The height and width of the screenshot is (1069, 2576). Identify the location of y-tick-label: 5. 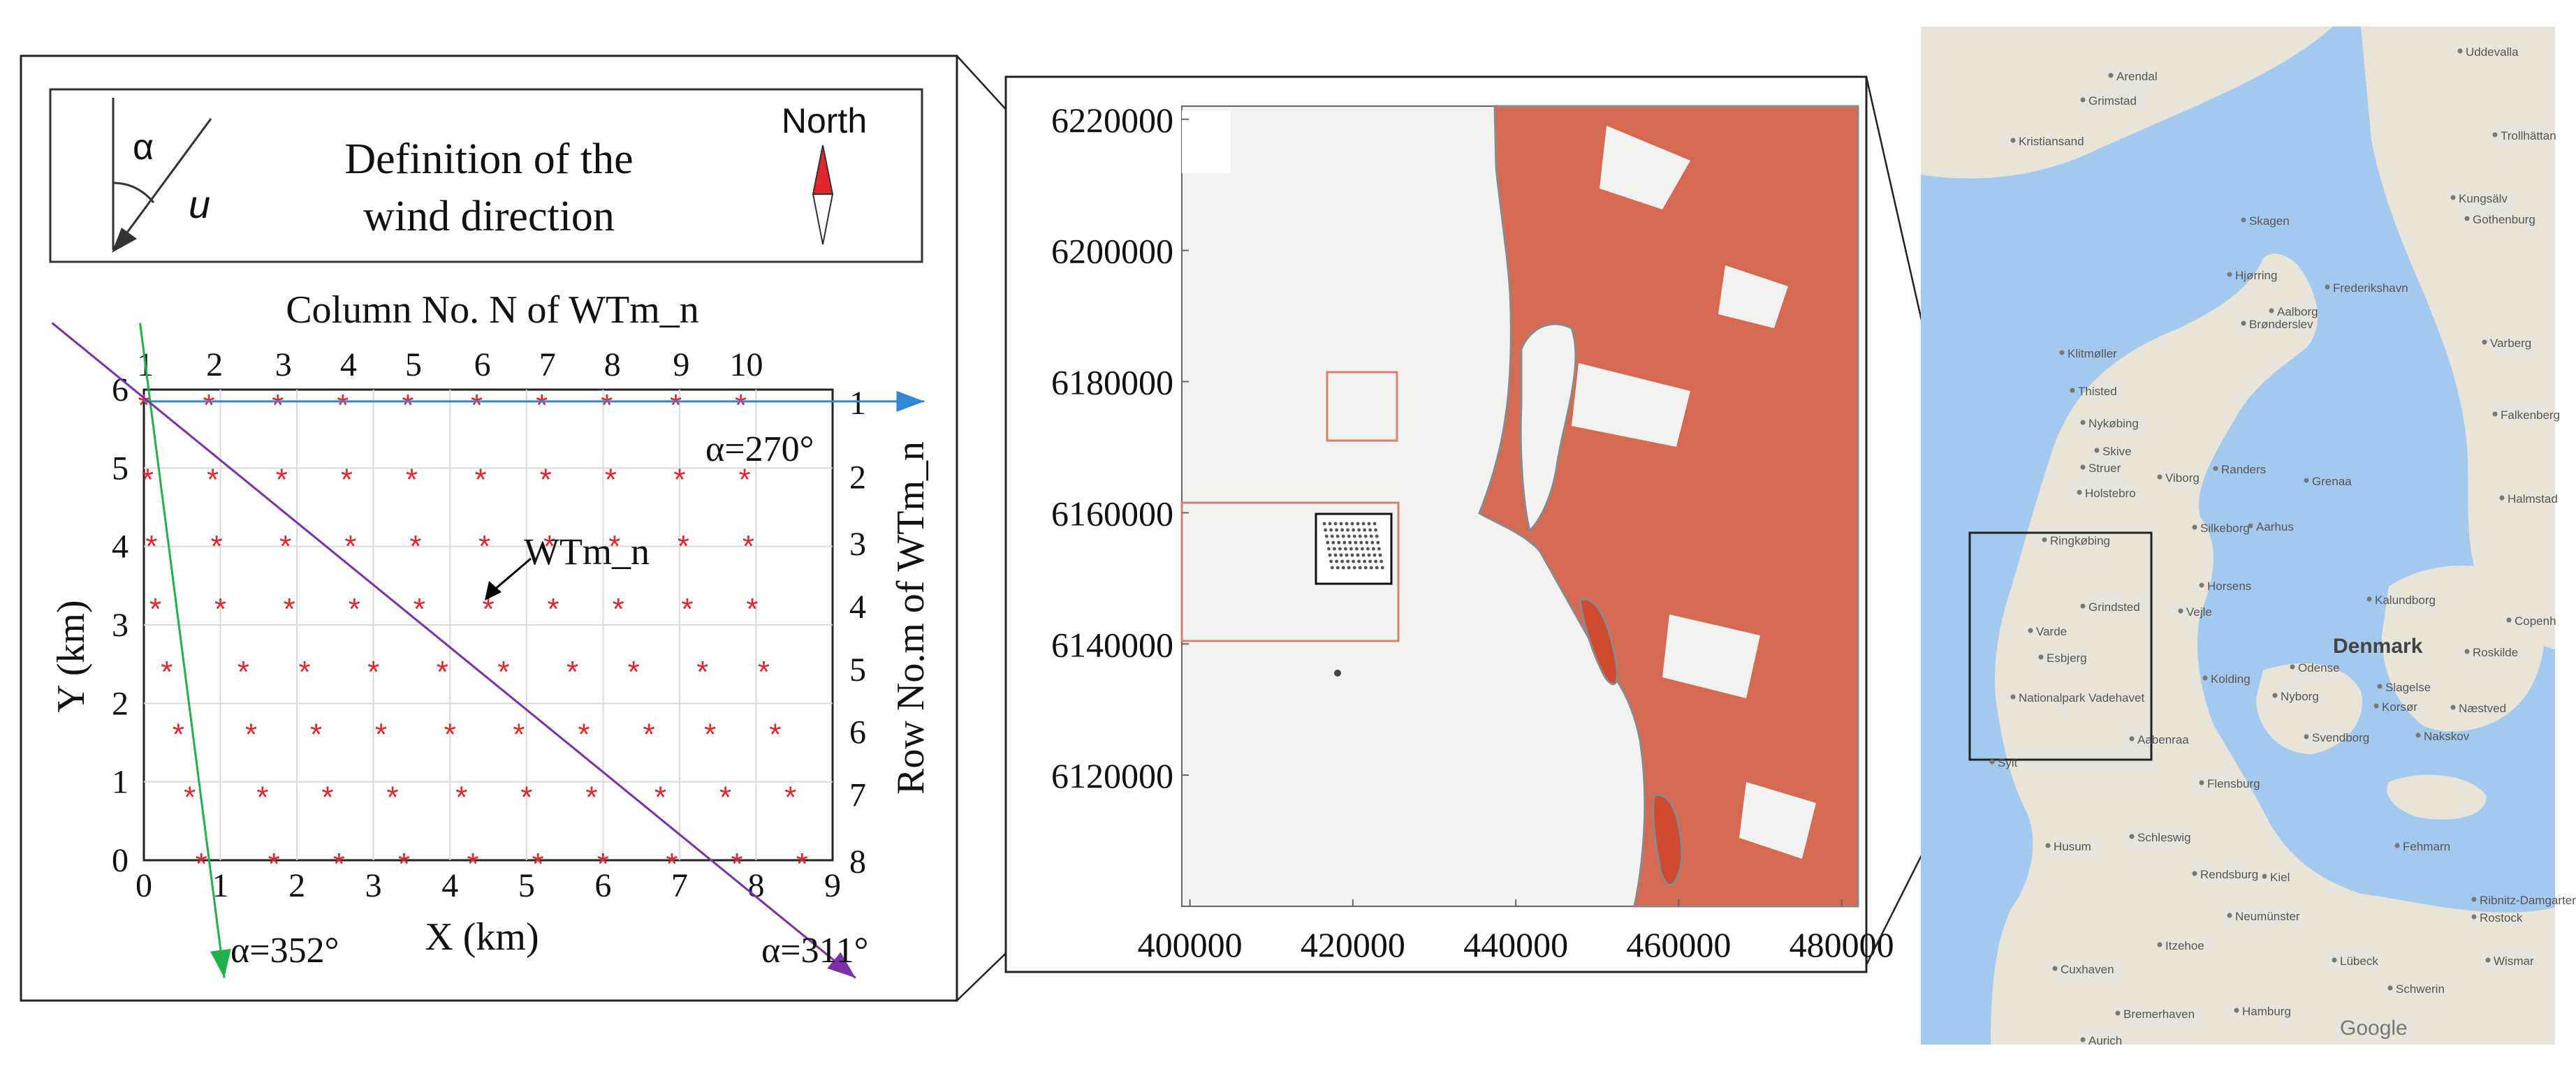
(120, 468).